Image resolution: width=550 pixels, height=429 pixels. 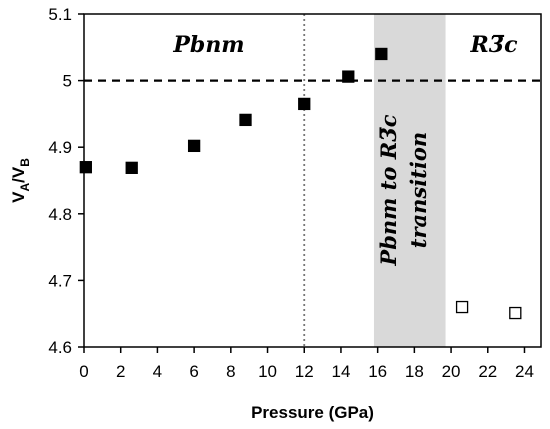 What do you see at coordinates (524, 371) in the screenshot?
I see `x-tick-label: 24` at bounding box center [524, 371].